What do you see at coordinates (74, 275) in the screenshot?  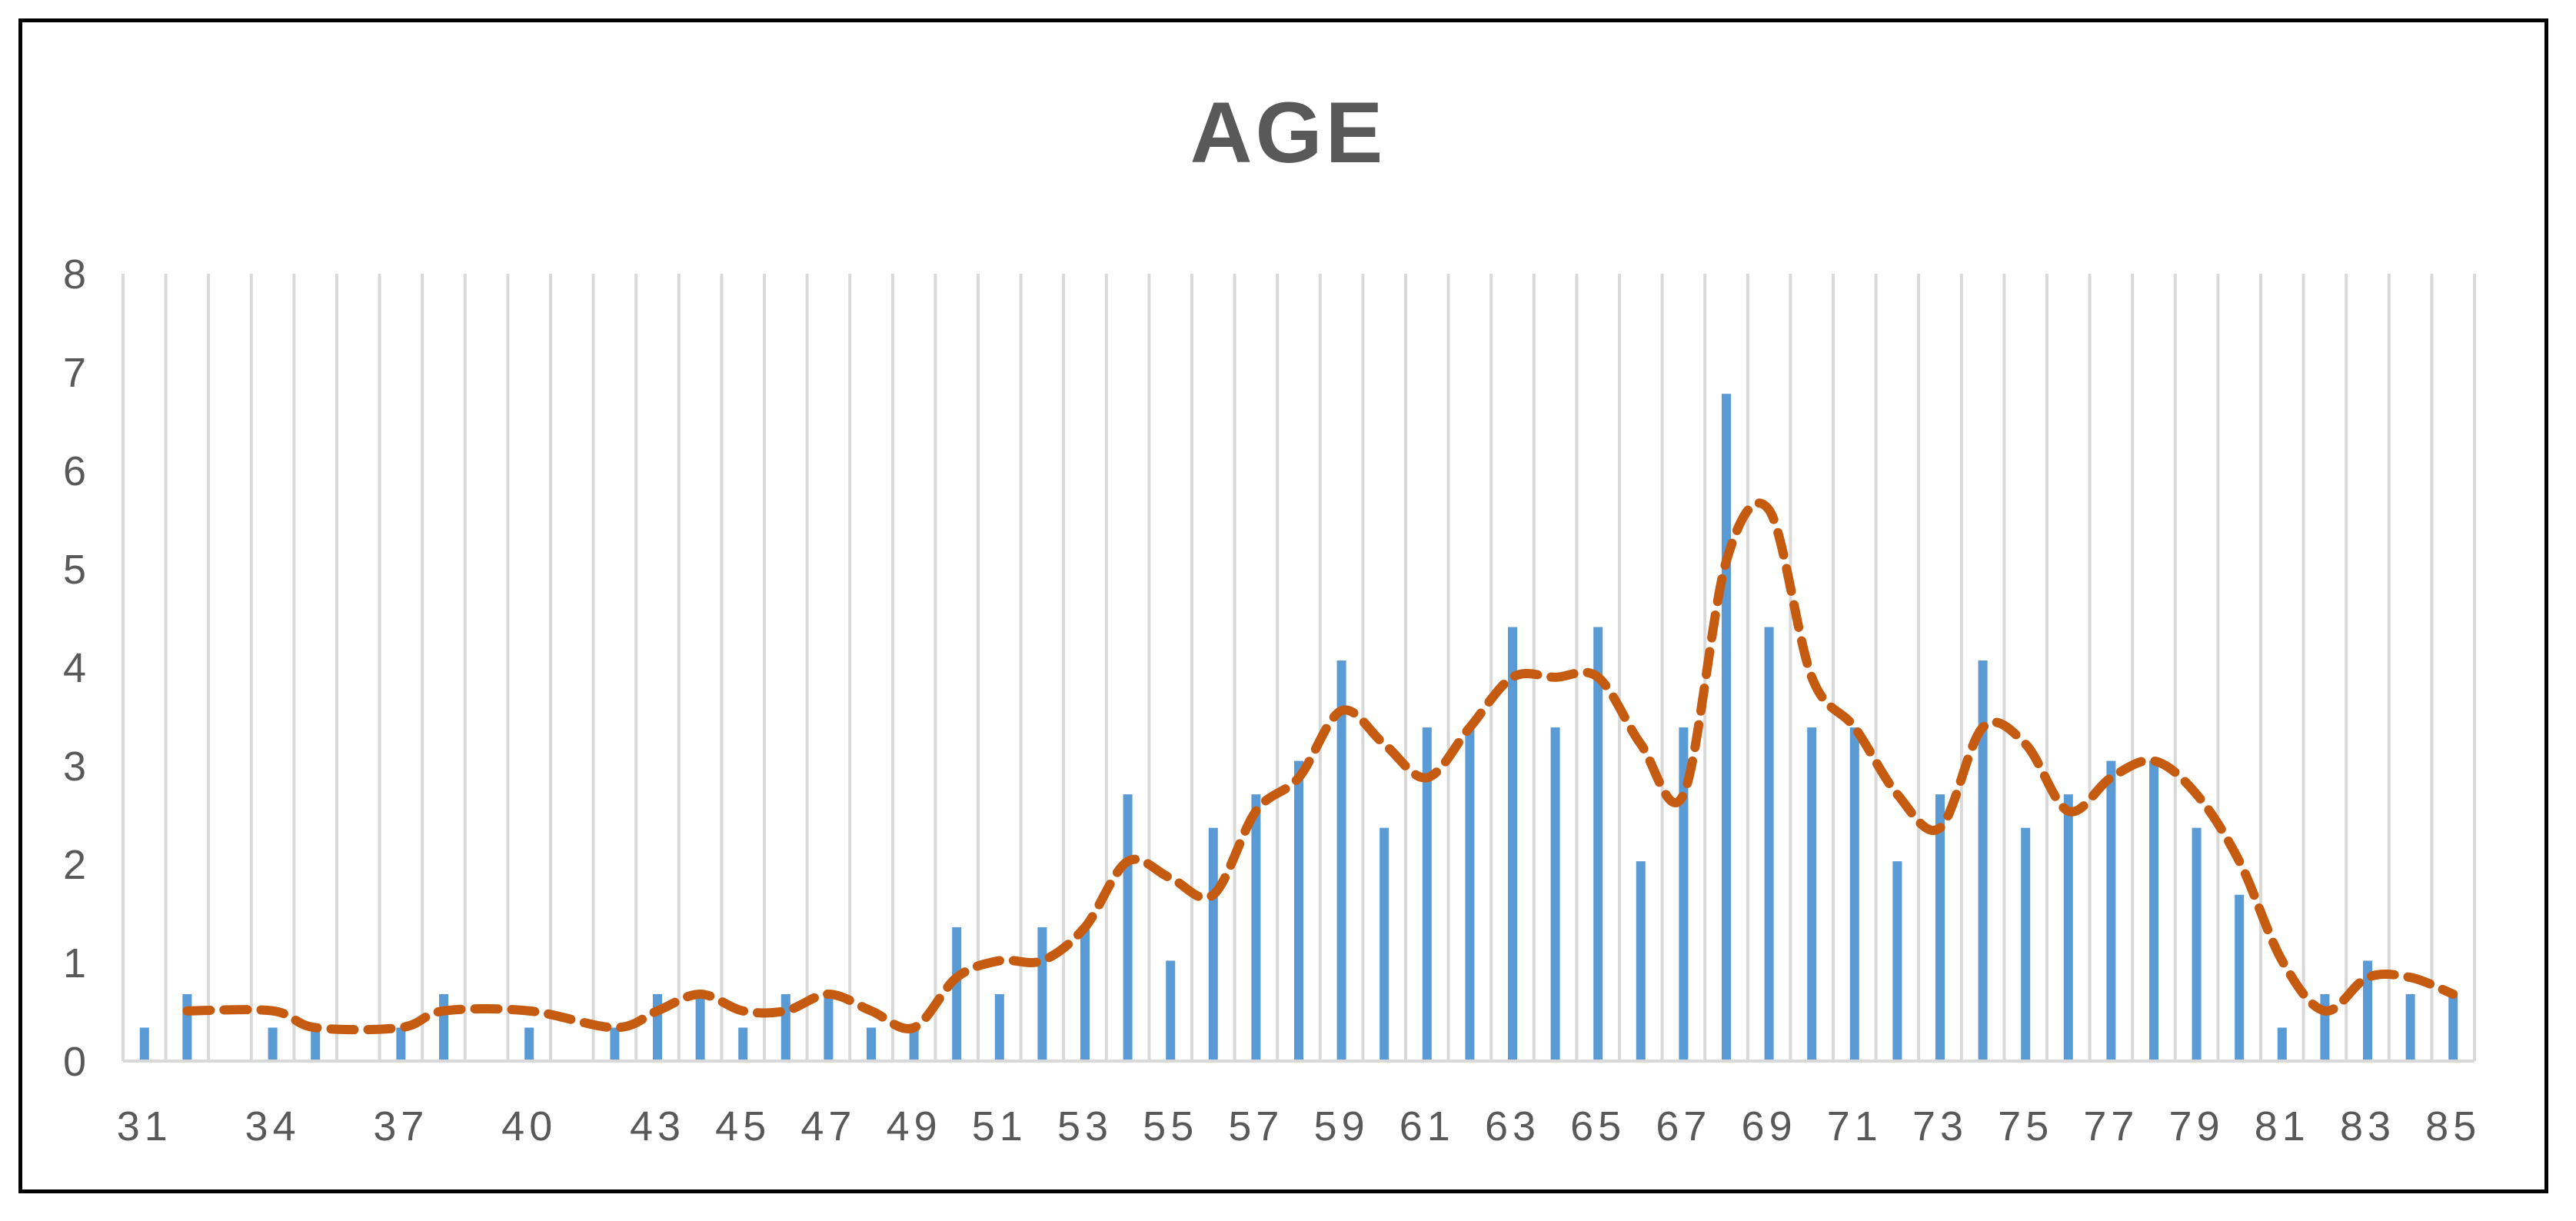 I see `y-tick-label: 8` at bounding box center [74, 275].